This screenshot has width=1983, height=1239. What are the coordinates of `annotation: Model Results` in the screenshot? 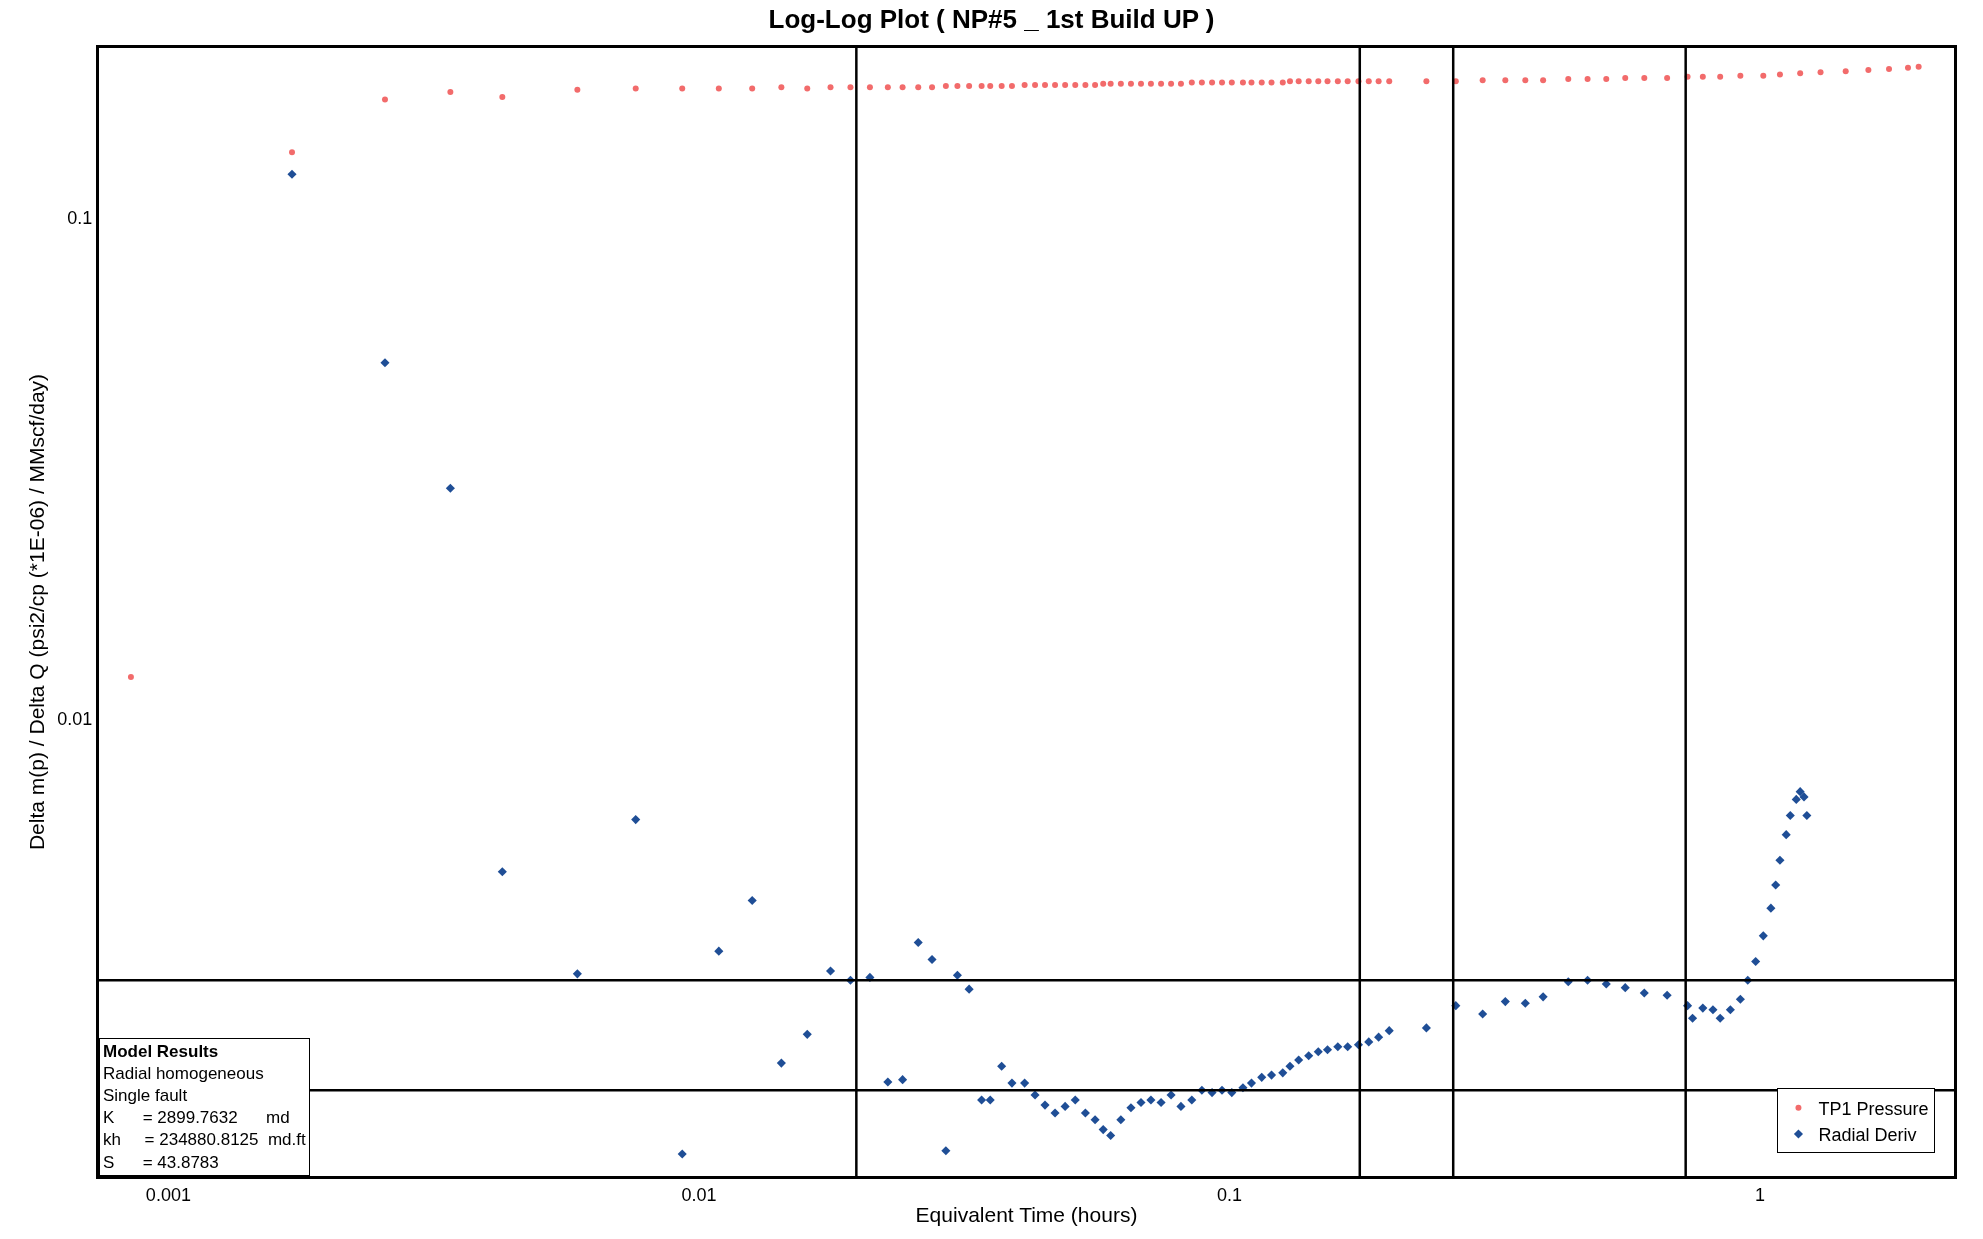 It's located at (161, 1051).